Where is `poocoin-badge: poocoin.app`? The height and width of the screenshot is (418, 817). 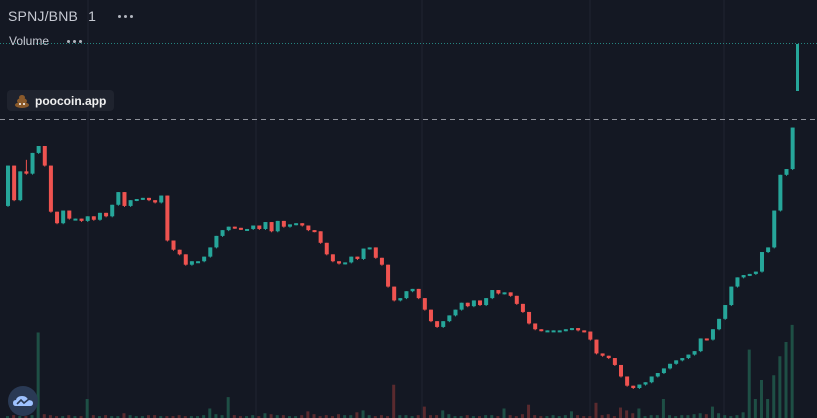
poocoin-badge: poocoin.app is located at coordinates (61, 100).